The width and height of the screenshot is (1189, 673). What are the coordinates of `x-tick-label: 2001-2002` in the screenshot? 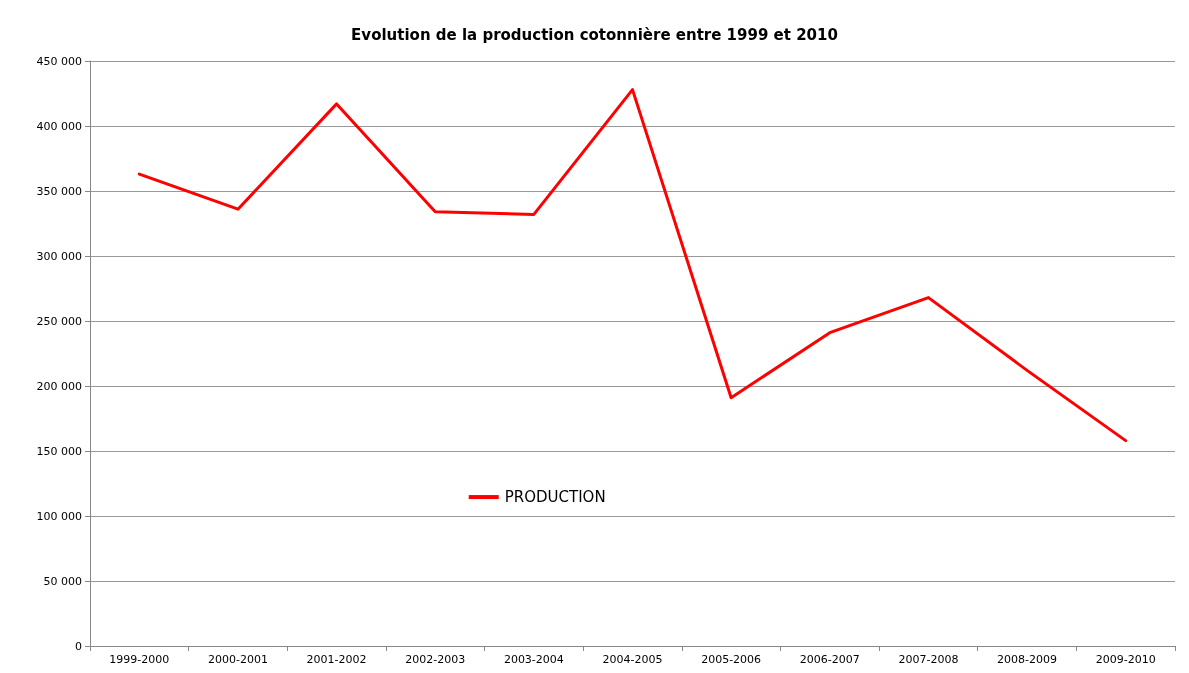 It's located at (336, 659).